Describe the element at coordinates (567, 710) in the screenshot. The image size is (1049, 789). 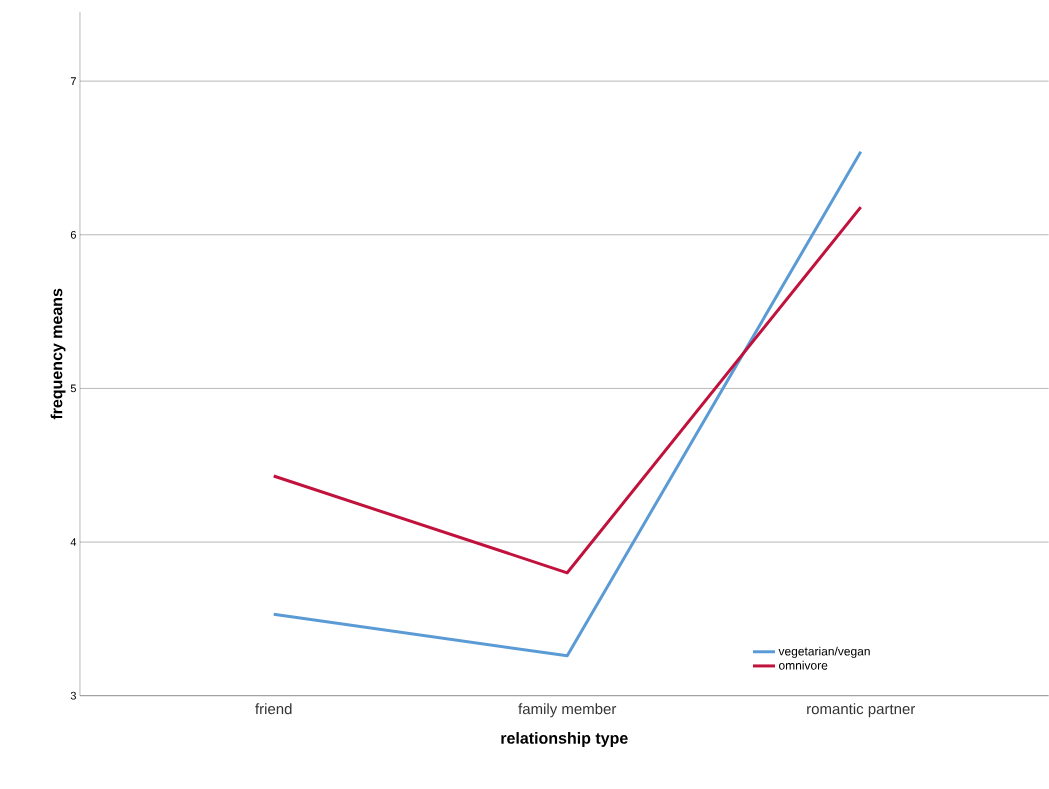
I see `x-tick-label: family member` at that location.